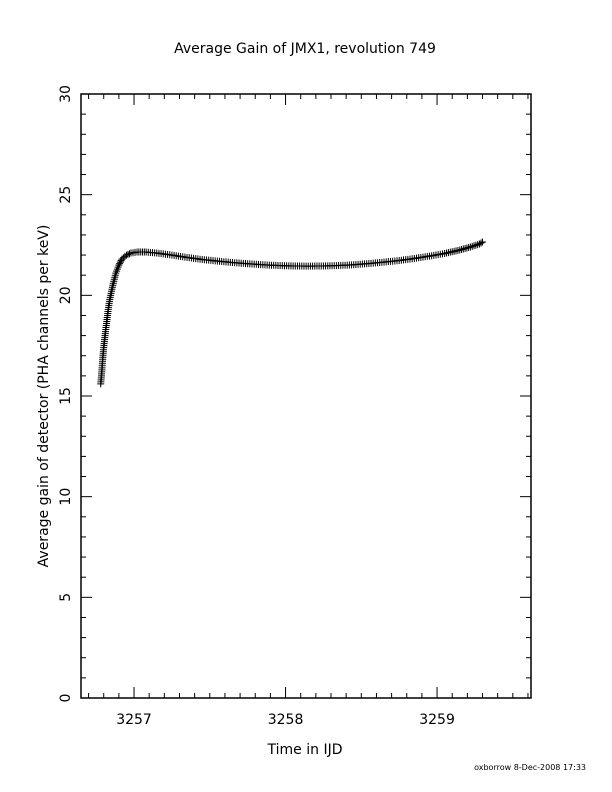 The height and width of the screenshot is (792, 612). What do you see at coordinates (292, 313) in the screenshot?
I see `data-points` at bounding box center [292, 313].